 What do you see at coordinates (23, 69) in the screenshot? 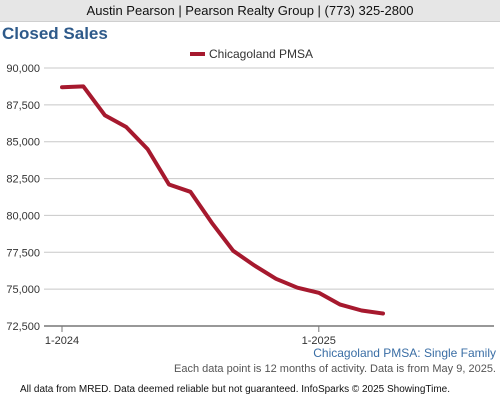
I see `y-tick-label: 90,000` at bounding box center [23, 69].